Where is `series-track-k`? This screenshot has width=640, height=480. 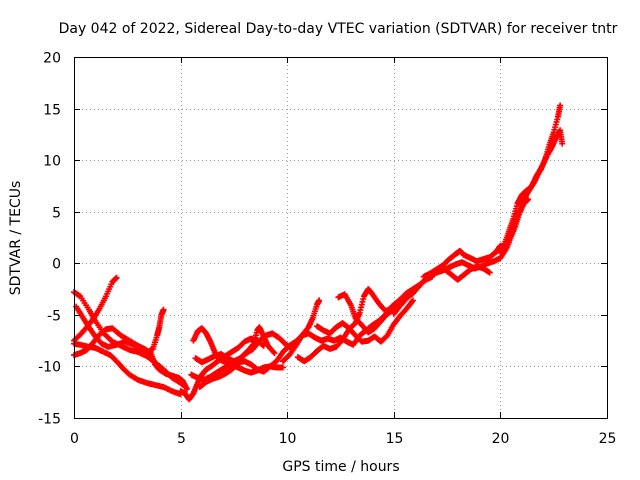
series-track-k is located at coordinates (343, 329).